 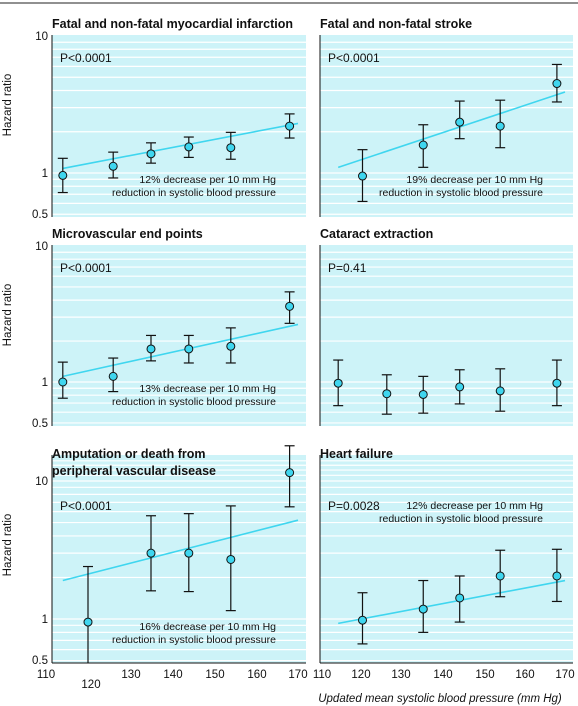 What do you see at coordinates (356, 454) in the screenshot?
I see `panel-title: Heart failure` at bounding box center [356, 454].